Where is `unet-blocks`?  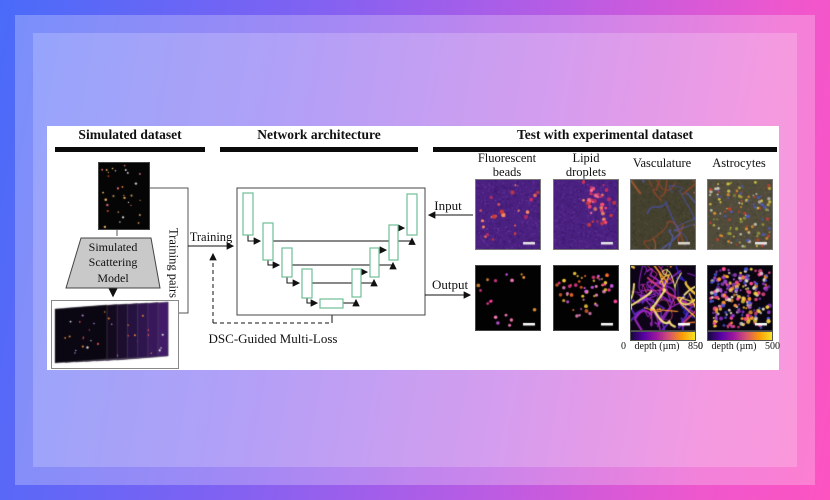
unet-blocks is located at coordinates (330, 250).